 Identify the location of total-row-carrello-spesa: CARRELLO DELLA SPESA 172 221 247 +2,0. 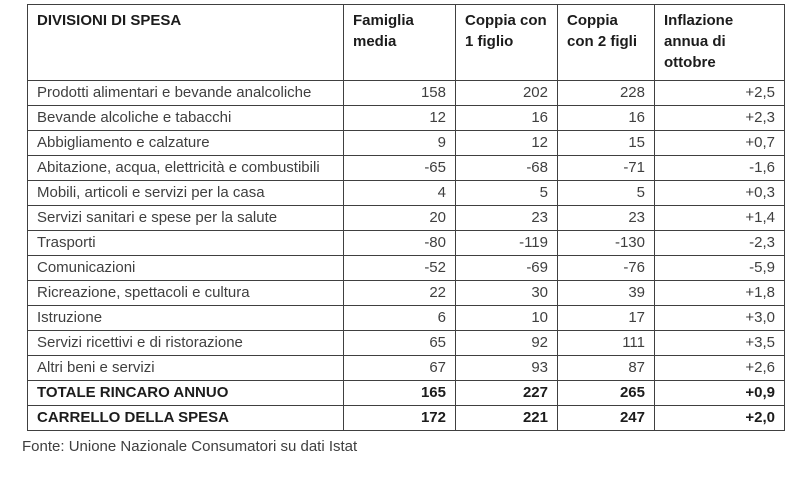
(406, 418).